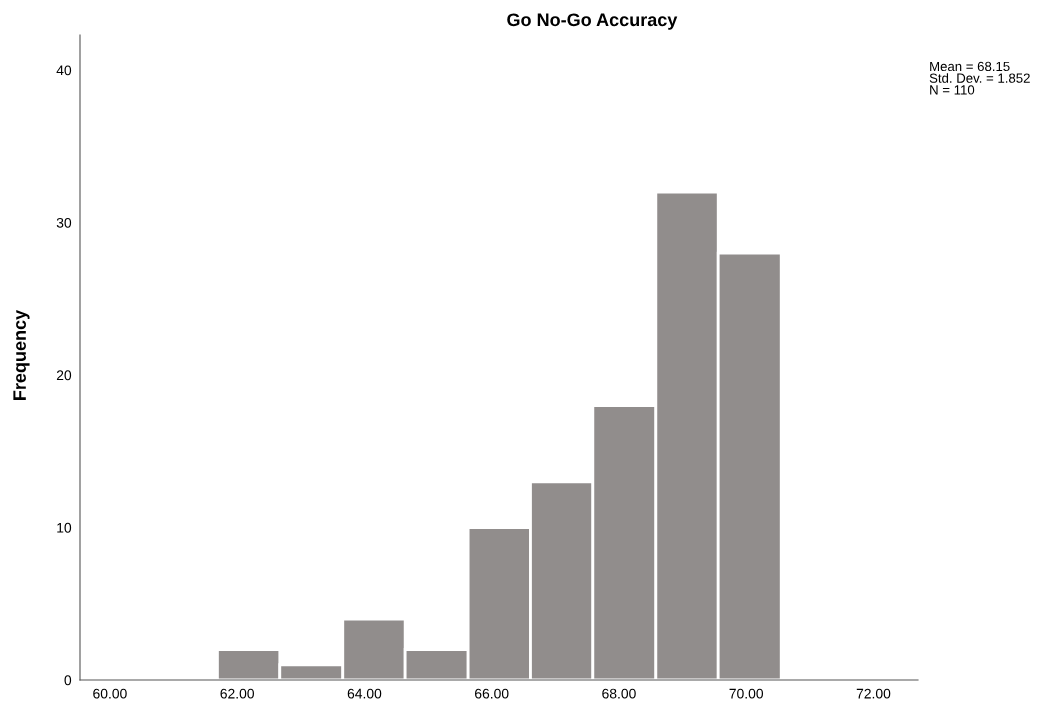 The width and height of the screenshot is (1057, 711). Describe the element at coordinates (364, 693) in the screenshot. I see `x-tick-label: 64.00` at that location.